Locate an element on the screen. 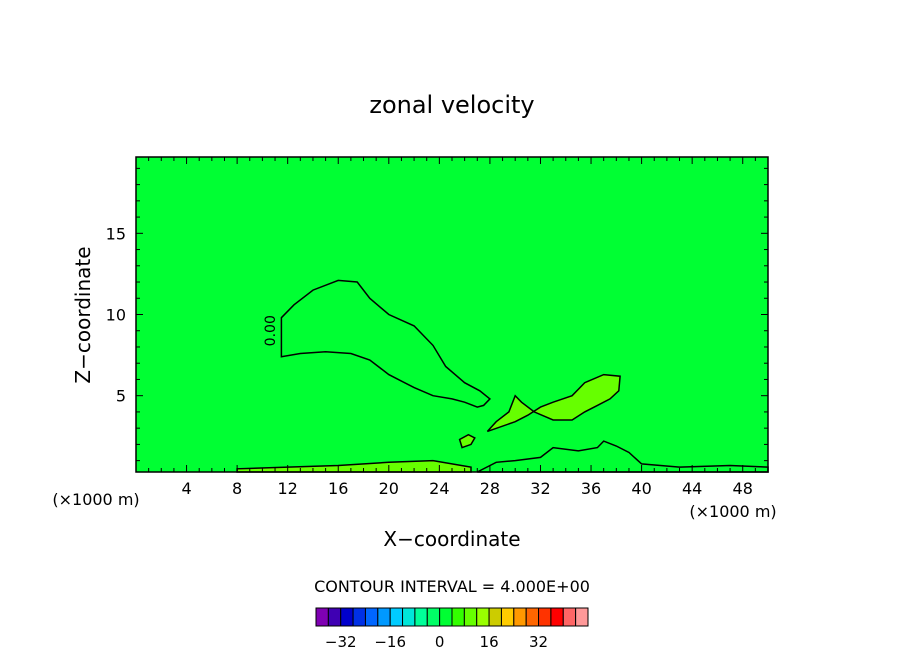 The image size is (904, 654). y-axis-title: Z−coordinate is located at coordinates (83, 314).